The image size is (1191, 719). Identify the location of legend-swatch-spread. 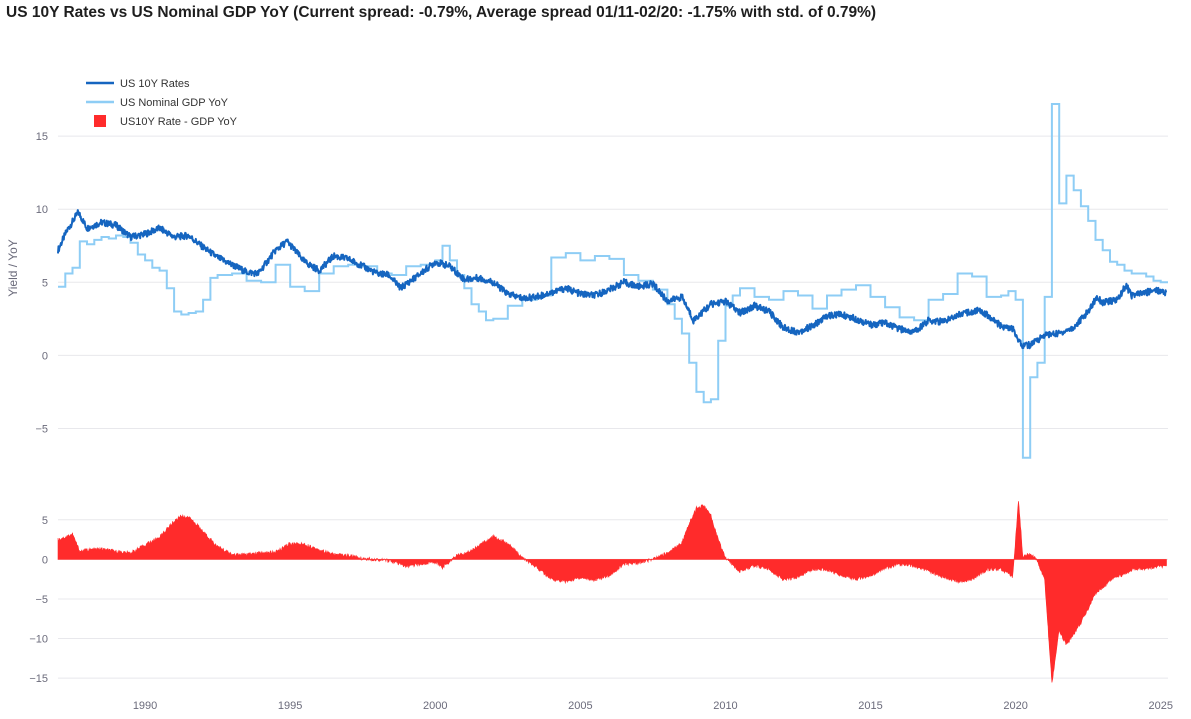
(100, 121).